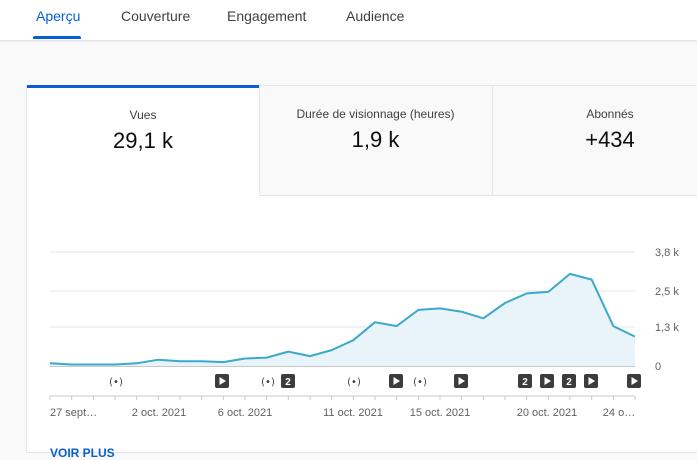 The image size is (697, 460). I want to click on tab-audience: Audience, so click(375, 16).